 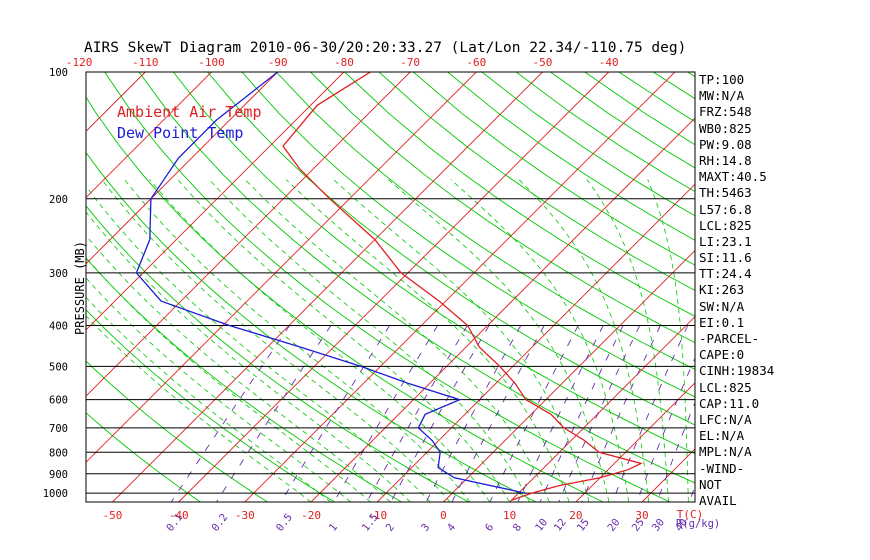 I want to click on bottom-temp-tick: -20, so click(x=311, y=515).